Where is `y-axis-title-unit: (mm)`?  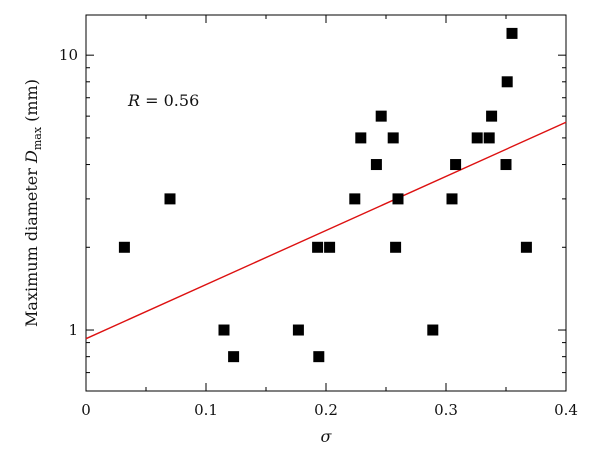
y-axis-title-unit: (mm) is located at coordinates (31, 103).